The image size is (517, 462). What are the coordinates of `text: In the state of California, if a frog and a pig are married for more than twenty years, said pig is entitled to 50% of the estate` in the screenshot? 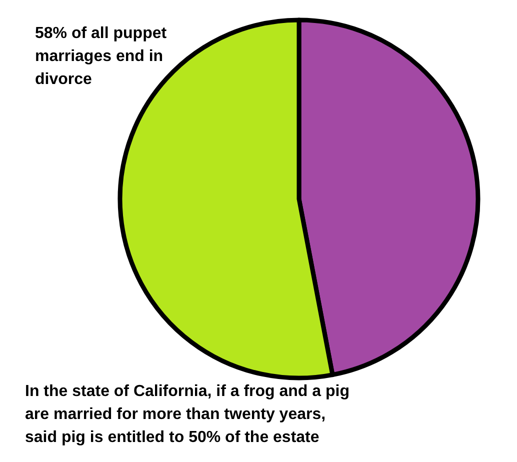 It's located at (187, 414).